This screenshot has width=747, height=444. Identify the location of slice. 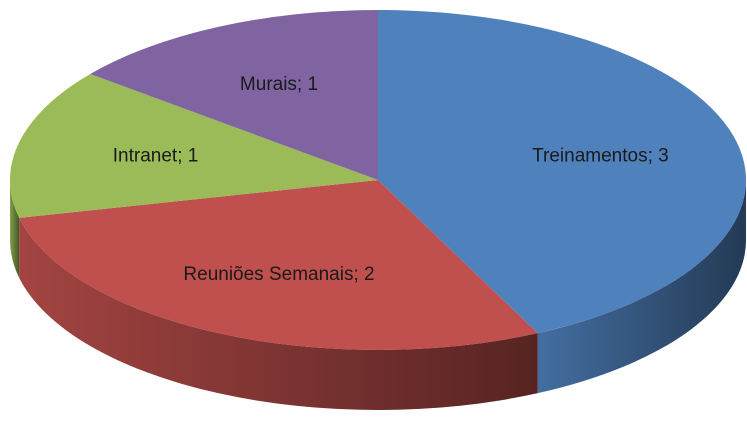
(234, 95).